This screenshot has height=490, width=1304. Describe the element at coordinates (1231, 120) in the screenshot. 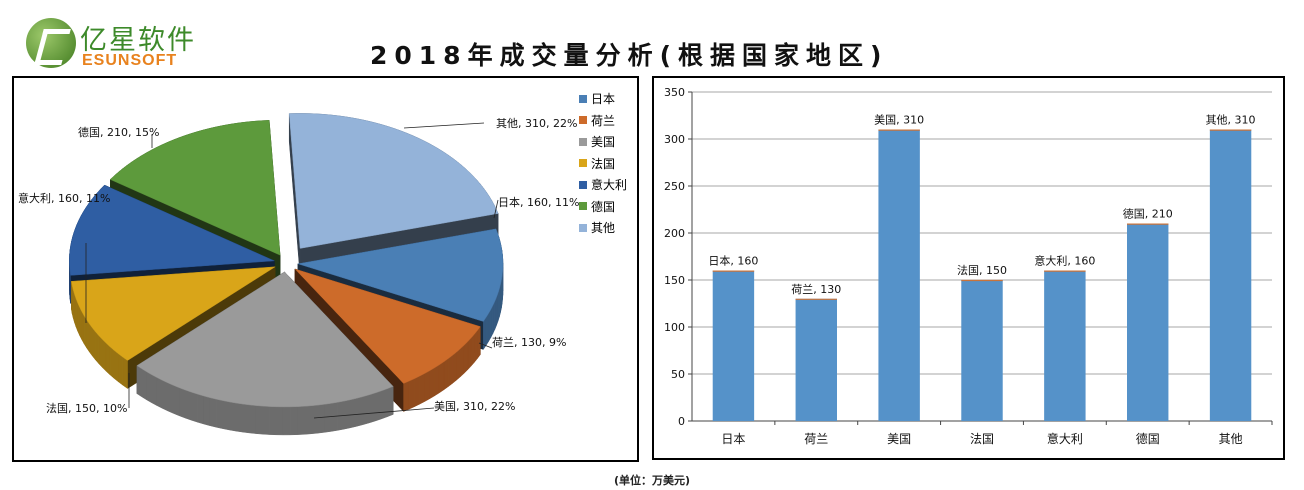

I see `bar-data-label: 其他, 310` at that location.